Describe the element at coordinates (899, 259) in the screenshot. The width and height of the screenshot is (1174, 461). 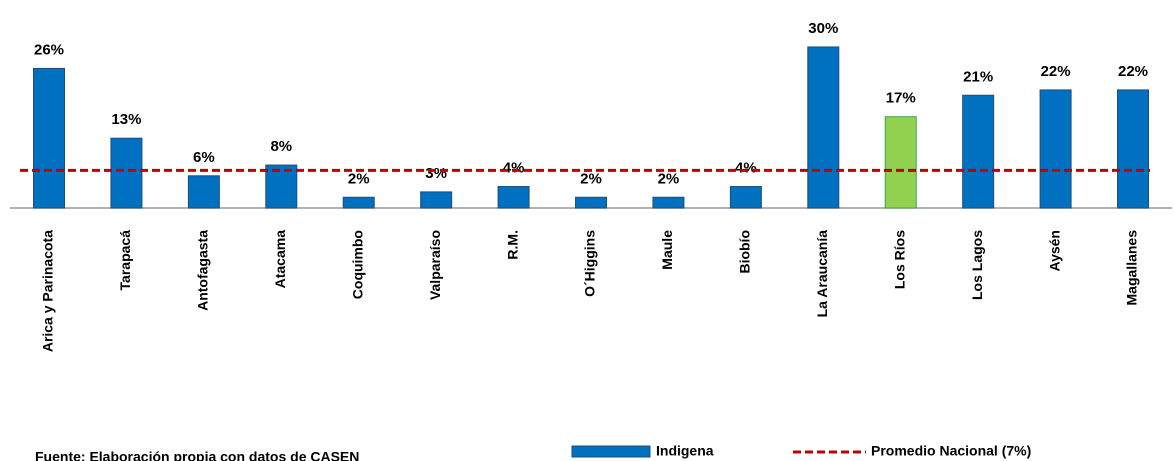
I see `x-tick-label: Los Ríos` at that location.